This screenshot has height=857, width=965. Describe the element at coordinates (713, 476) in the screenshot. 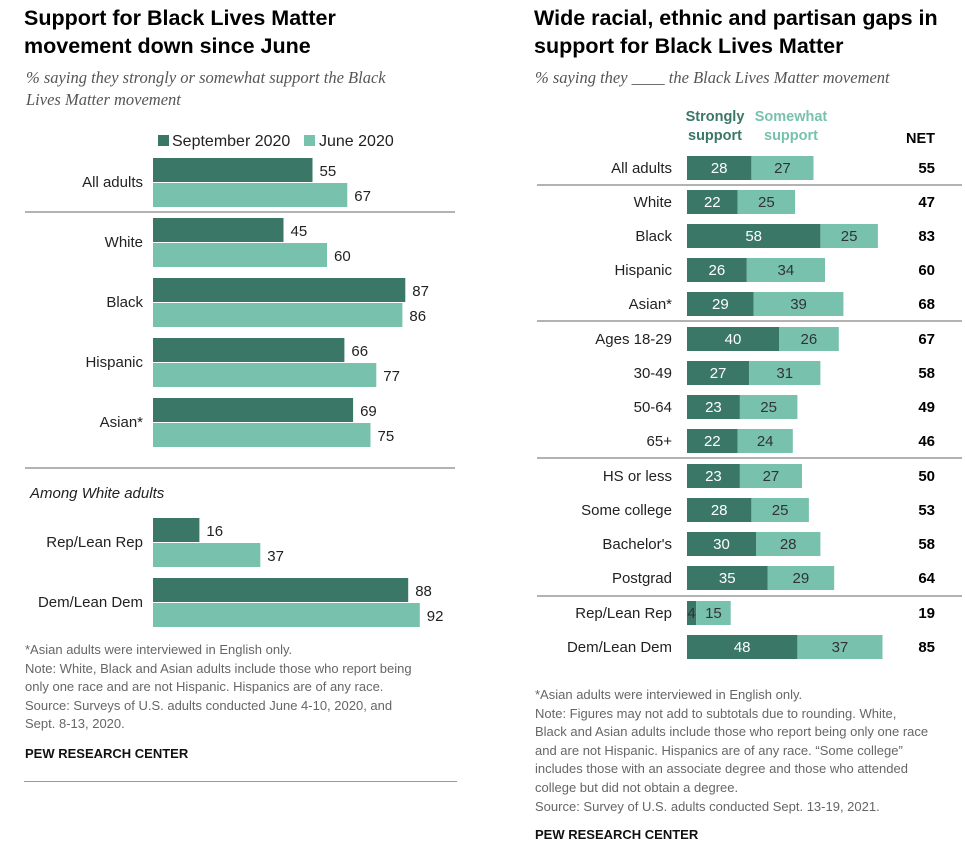

I see `value-label-strongly: 23` at that location.